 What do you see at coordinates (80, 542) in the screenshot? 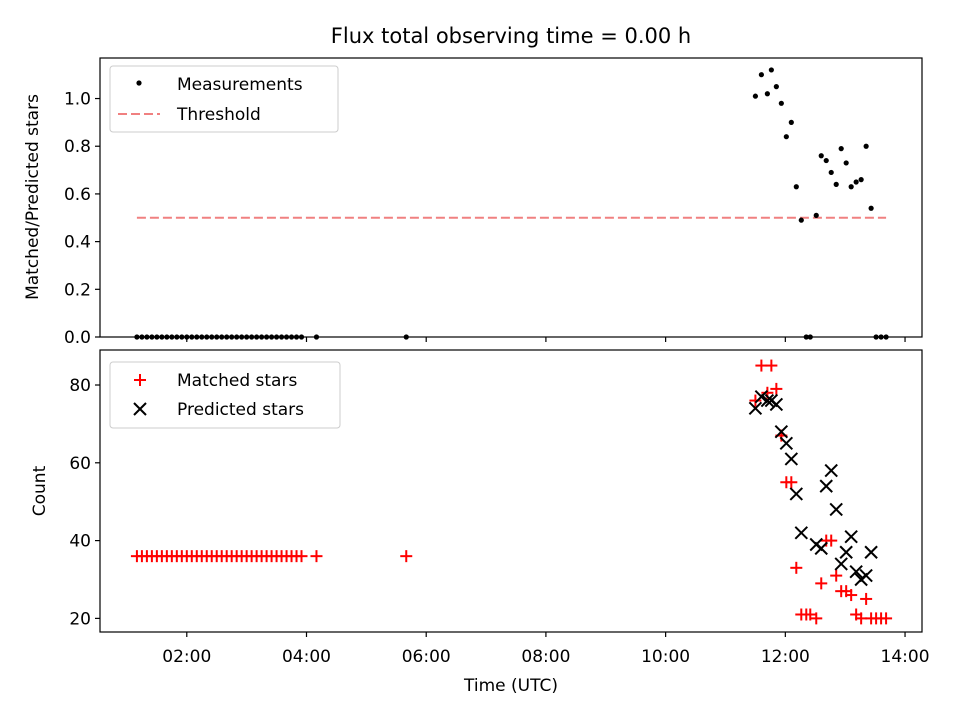
I see `bottom-y-tick-label: 40` at bounding box center [80, 542].